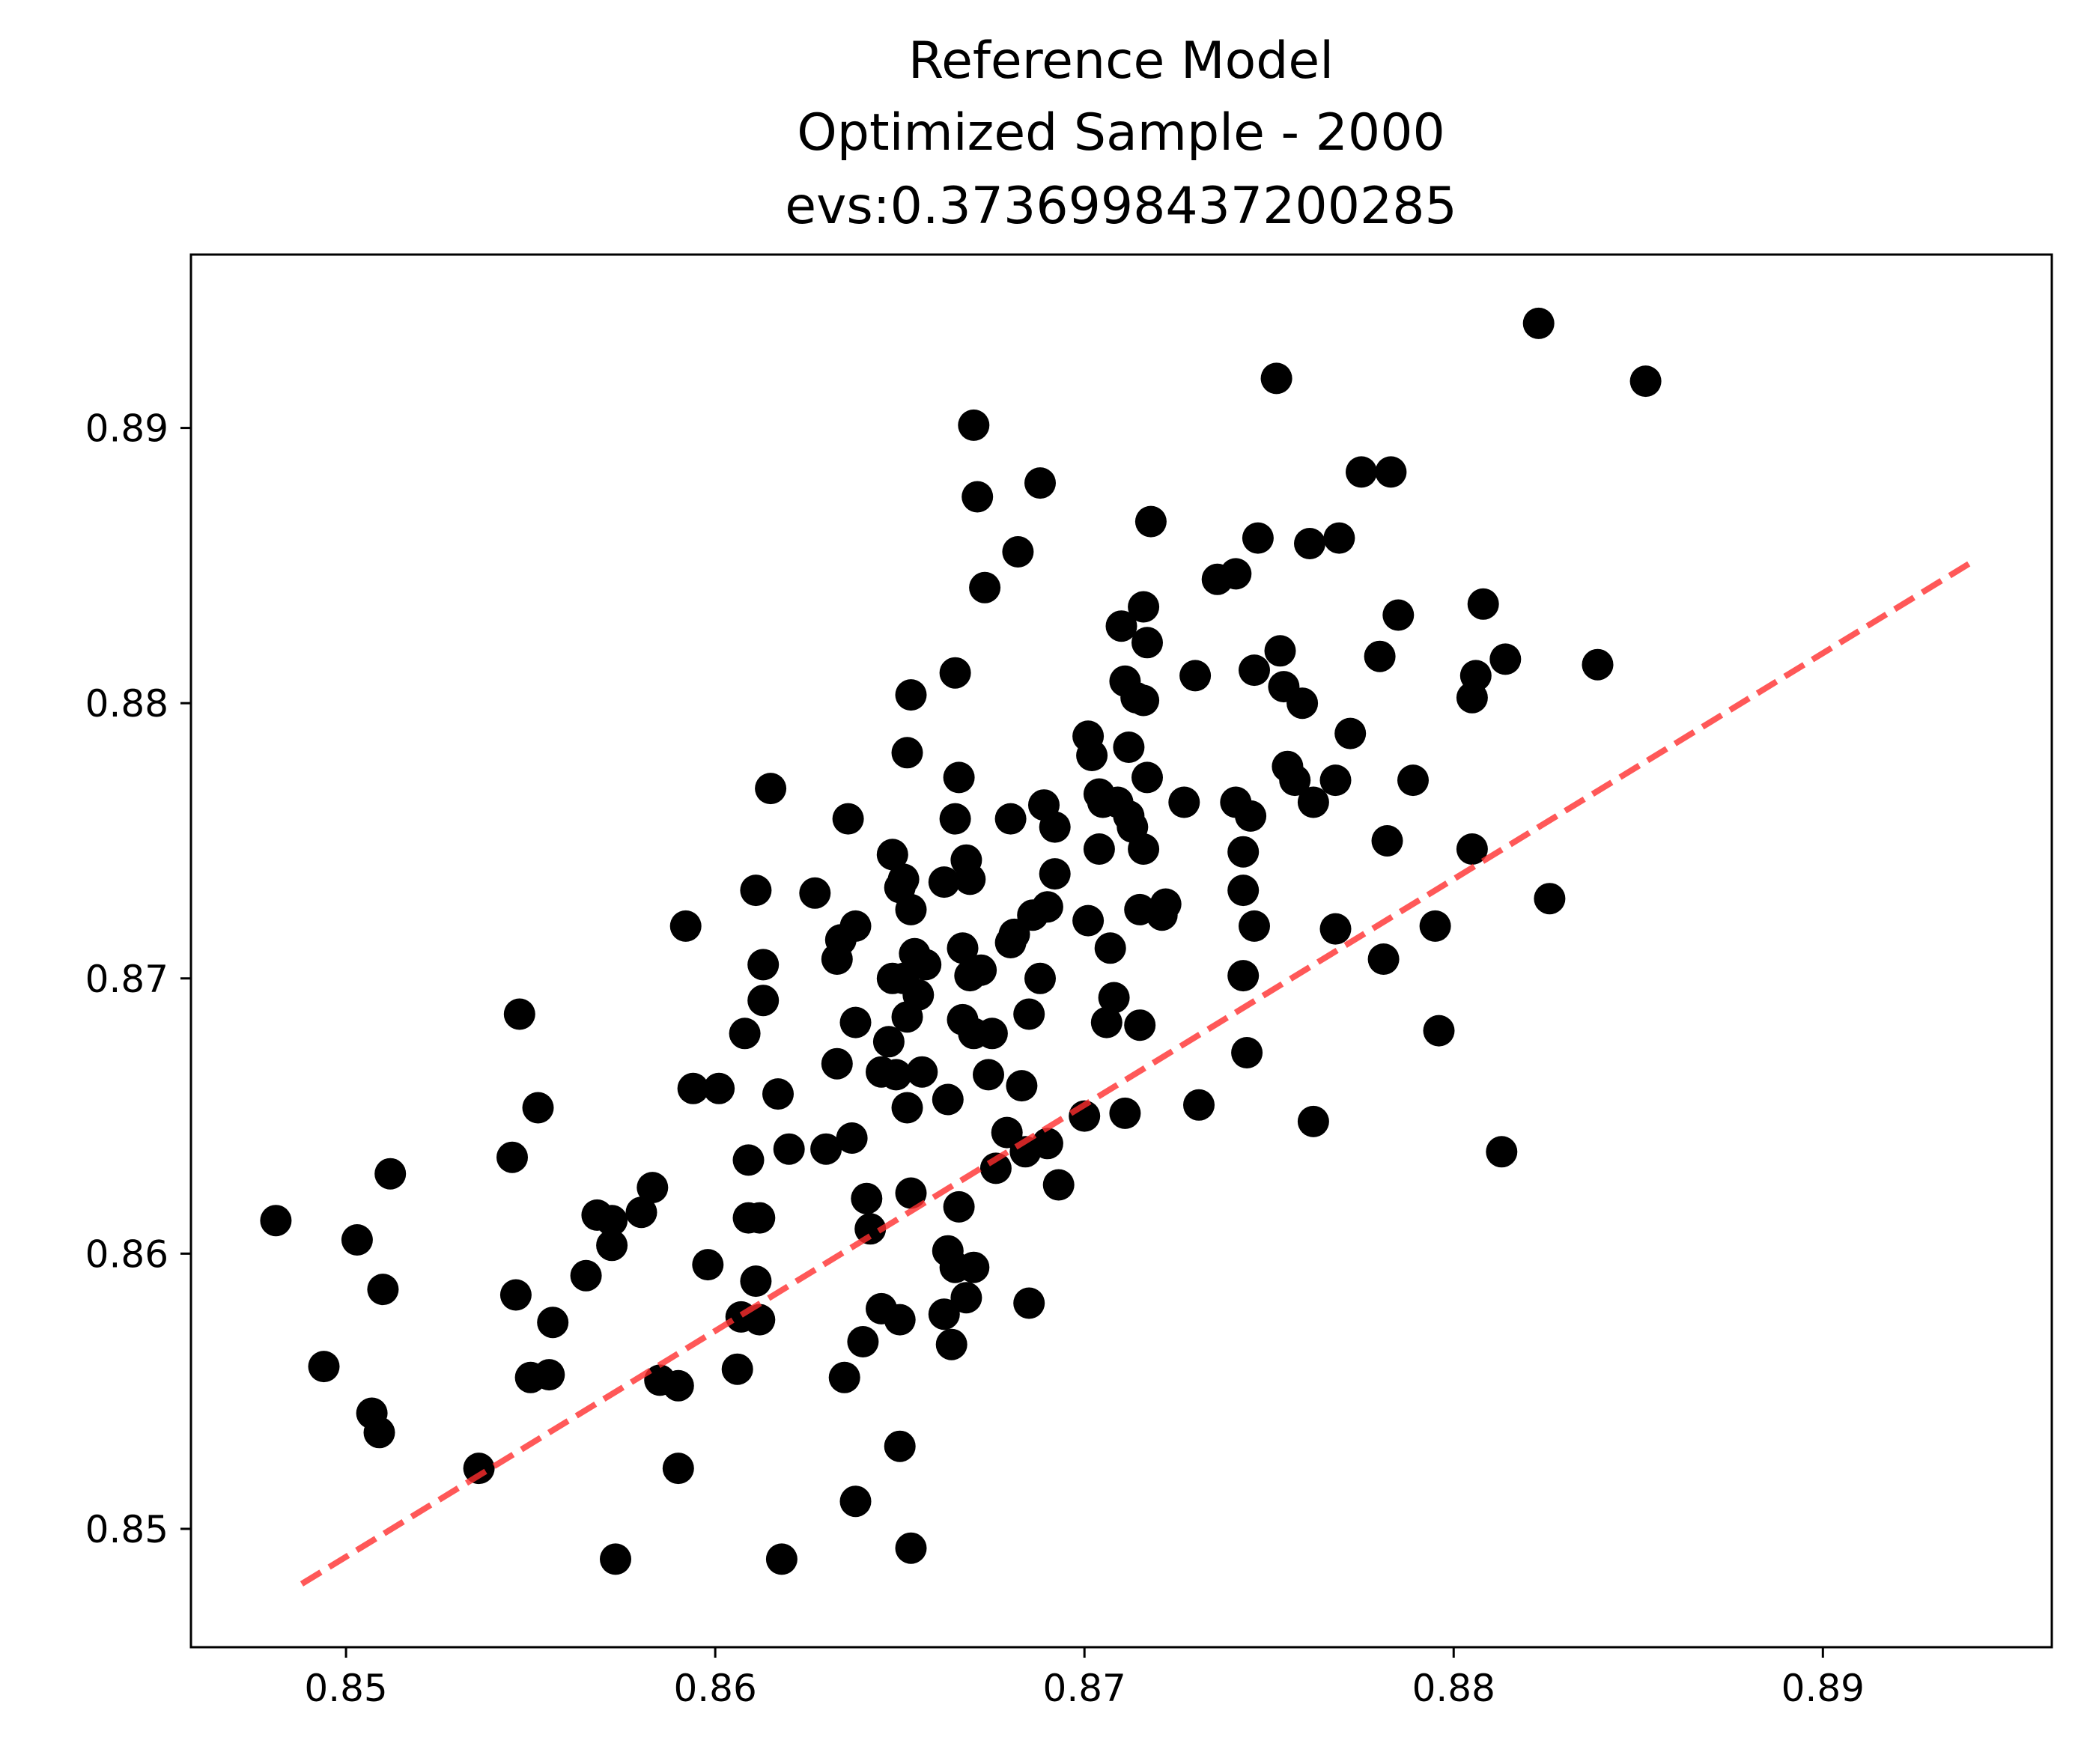 The height and width of the screenshot is (1764, 2084). I want to click on x-tick-label: 0.85, so click(345, 1689).